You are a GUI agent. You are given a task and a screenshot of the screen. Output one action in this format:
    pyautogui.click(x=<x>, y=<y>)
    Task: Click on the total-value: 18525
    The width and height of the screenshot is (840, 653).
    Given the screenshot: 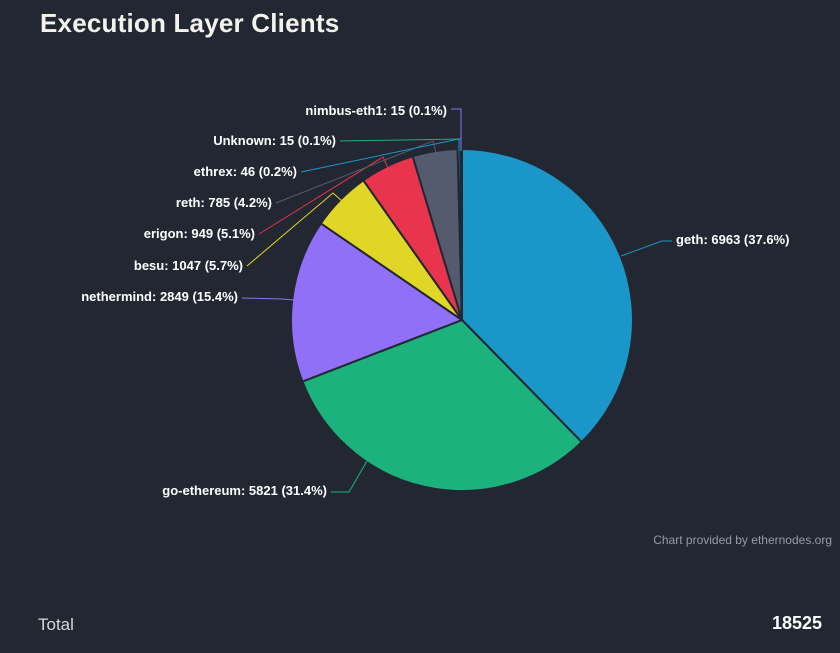 What is the action you would take?
    pyautogui.click(x=796, y=623)
    